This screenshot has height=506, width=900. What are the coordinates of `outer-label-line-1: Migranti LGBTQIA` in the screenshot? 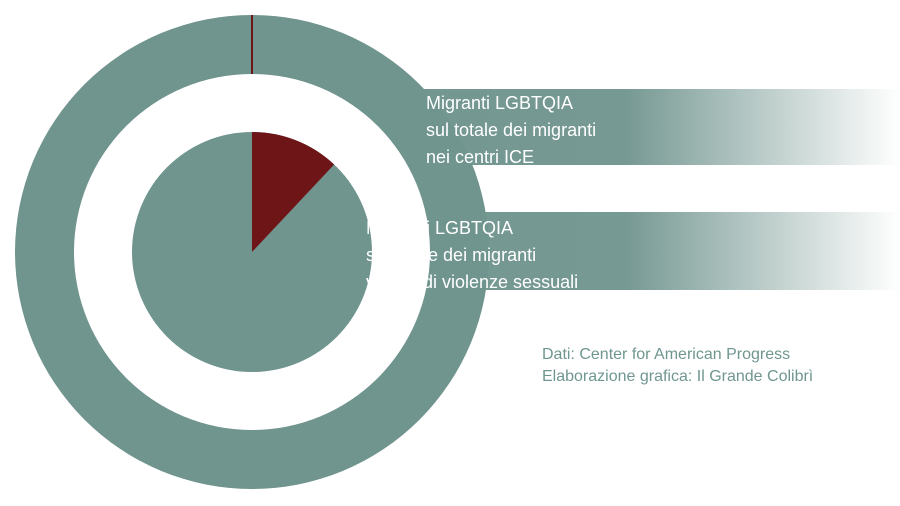 It's located at (500, 103).